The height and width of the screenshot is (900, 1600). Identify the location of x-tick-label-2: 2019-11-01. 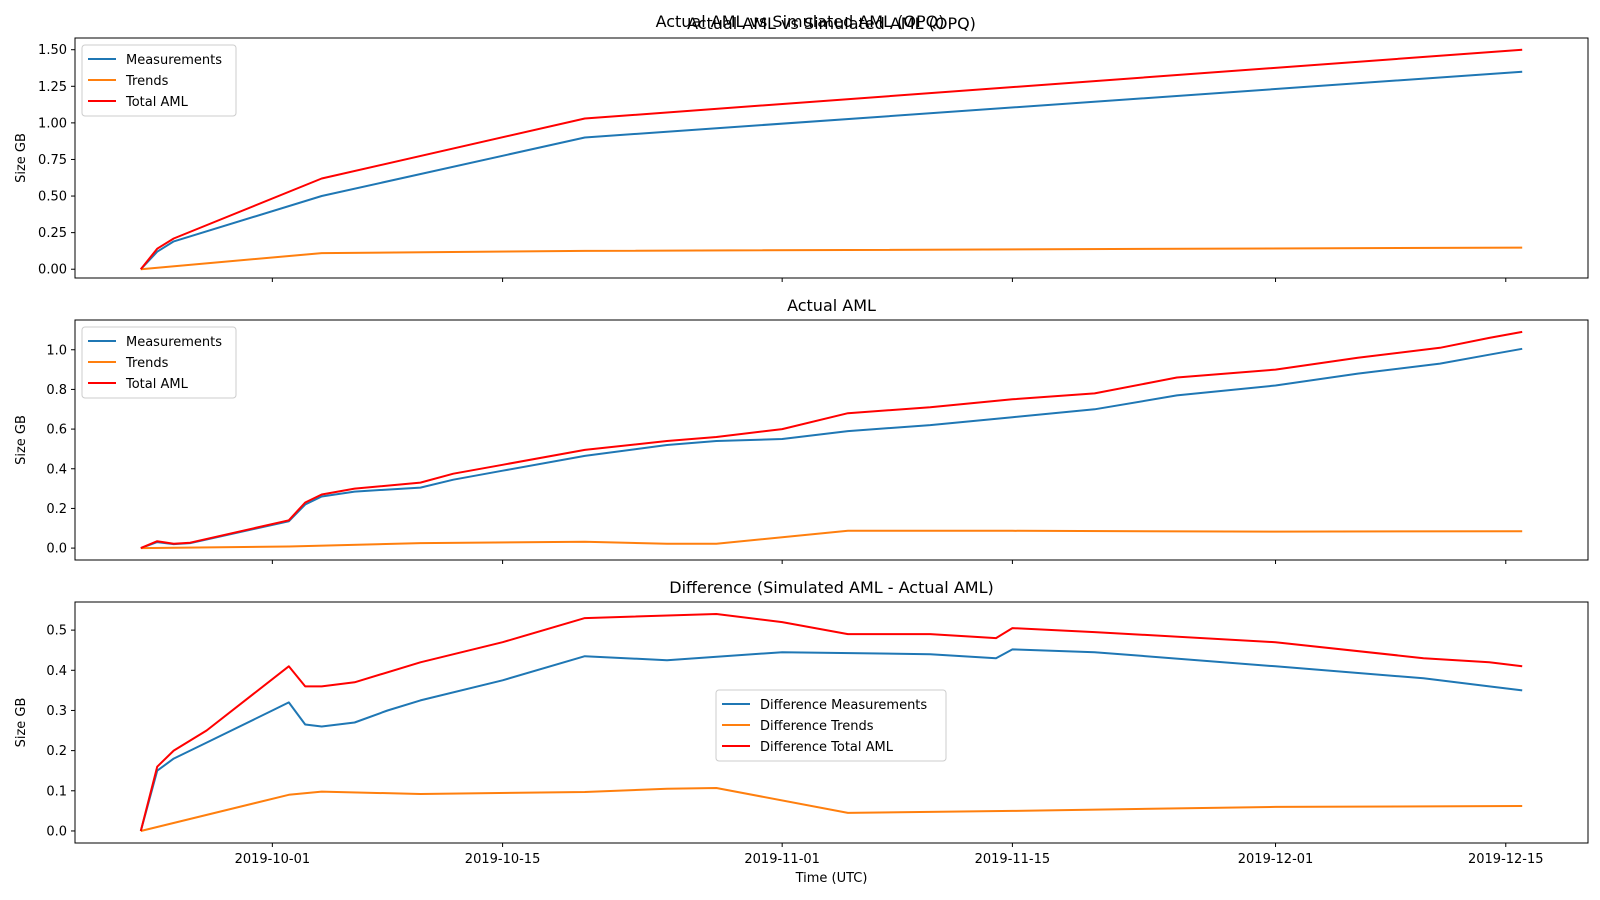
(782, 859).